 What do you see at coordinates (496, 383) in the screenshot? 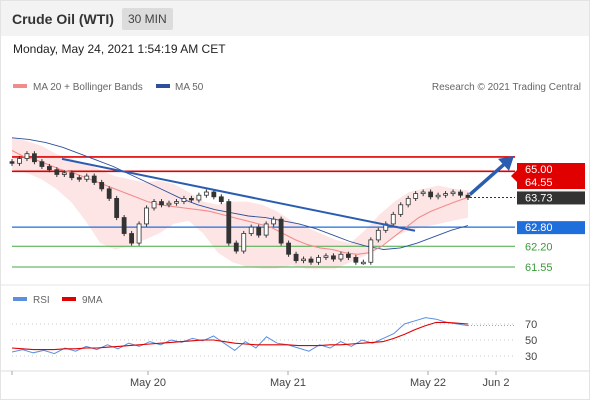
I see `x-tick-label: Jun 2` at bounding box center [496, 383].